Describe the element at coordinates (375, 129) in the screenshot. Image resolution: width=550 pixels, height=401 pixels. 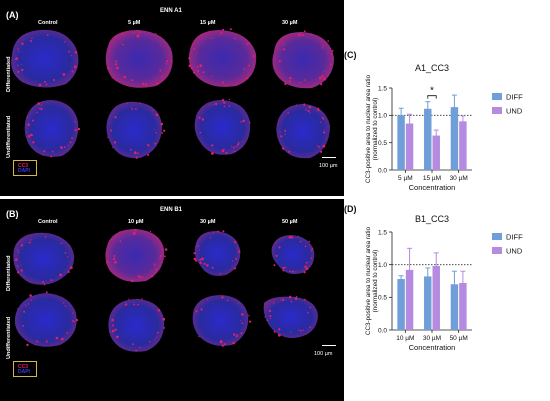
I see `y-axis-label-line2: (normalized to control)` at that location.